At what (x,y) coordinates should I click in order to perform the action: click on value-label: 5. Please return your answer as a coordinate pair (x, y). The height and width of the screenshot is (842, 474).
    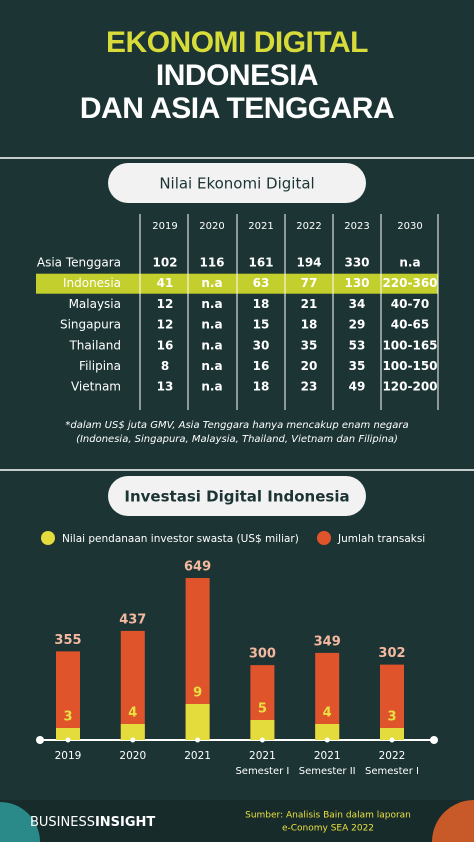
    Looking at the image, I should click on (262, 709).